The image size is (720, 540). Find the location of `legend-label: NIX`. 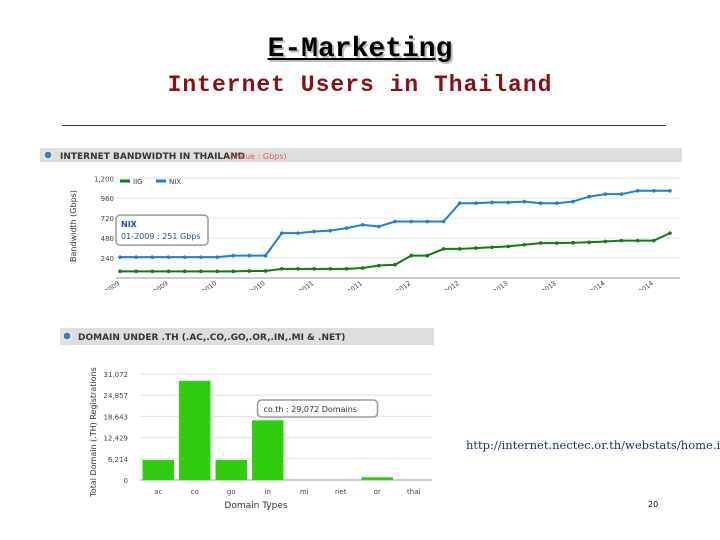

legend-label: NIX is located at coordinates (175, 182).